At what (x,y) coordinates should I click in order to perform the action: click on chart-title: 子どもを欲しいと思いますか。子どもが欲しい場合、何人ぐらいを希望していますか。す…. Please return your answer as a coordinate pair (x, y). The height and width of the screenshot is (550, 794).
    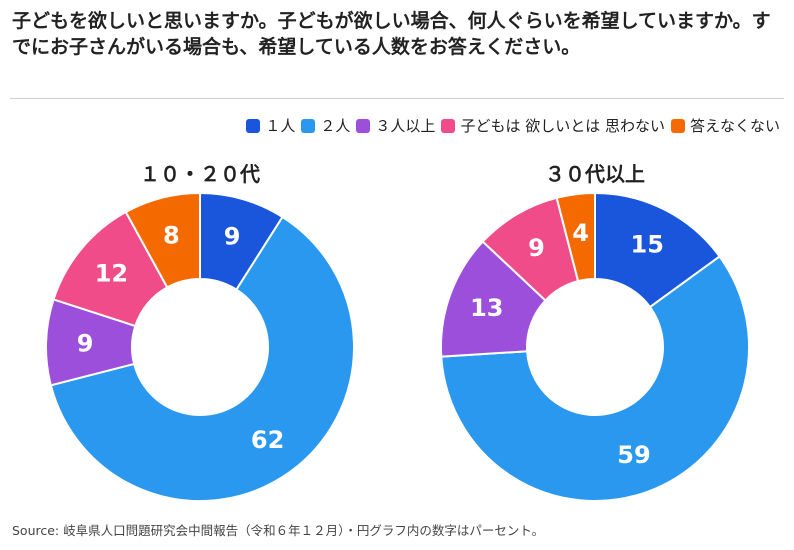
    Looking at the image, I should click on (391, 34).